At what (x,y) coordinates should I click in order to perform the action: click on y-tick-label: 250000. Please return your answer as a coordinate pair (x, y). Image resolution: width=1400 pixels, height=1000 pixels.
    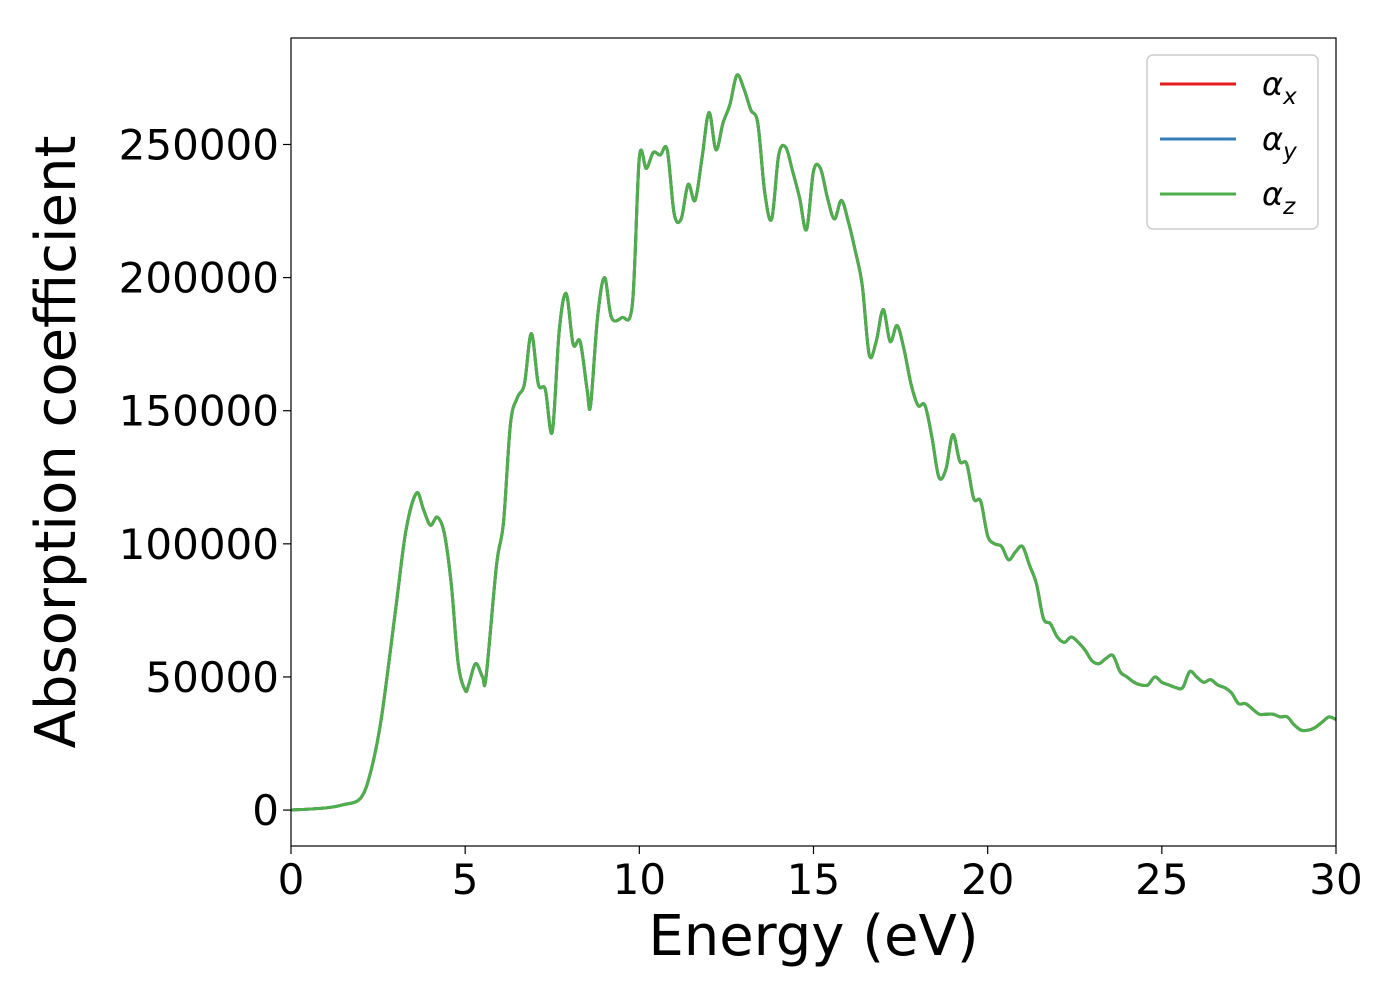
    Looking at the image, I should click on (199, 144).